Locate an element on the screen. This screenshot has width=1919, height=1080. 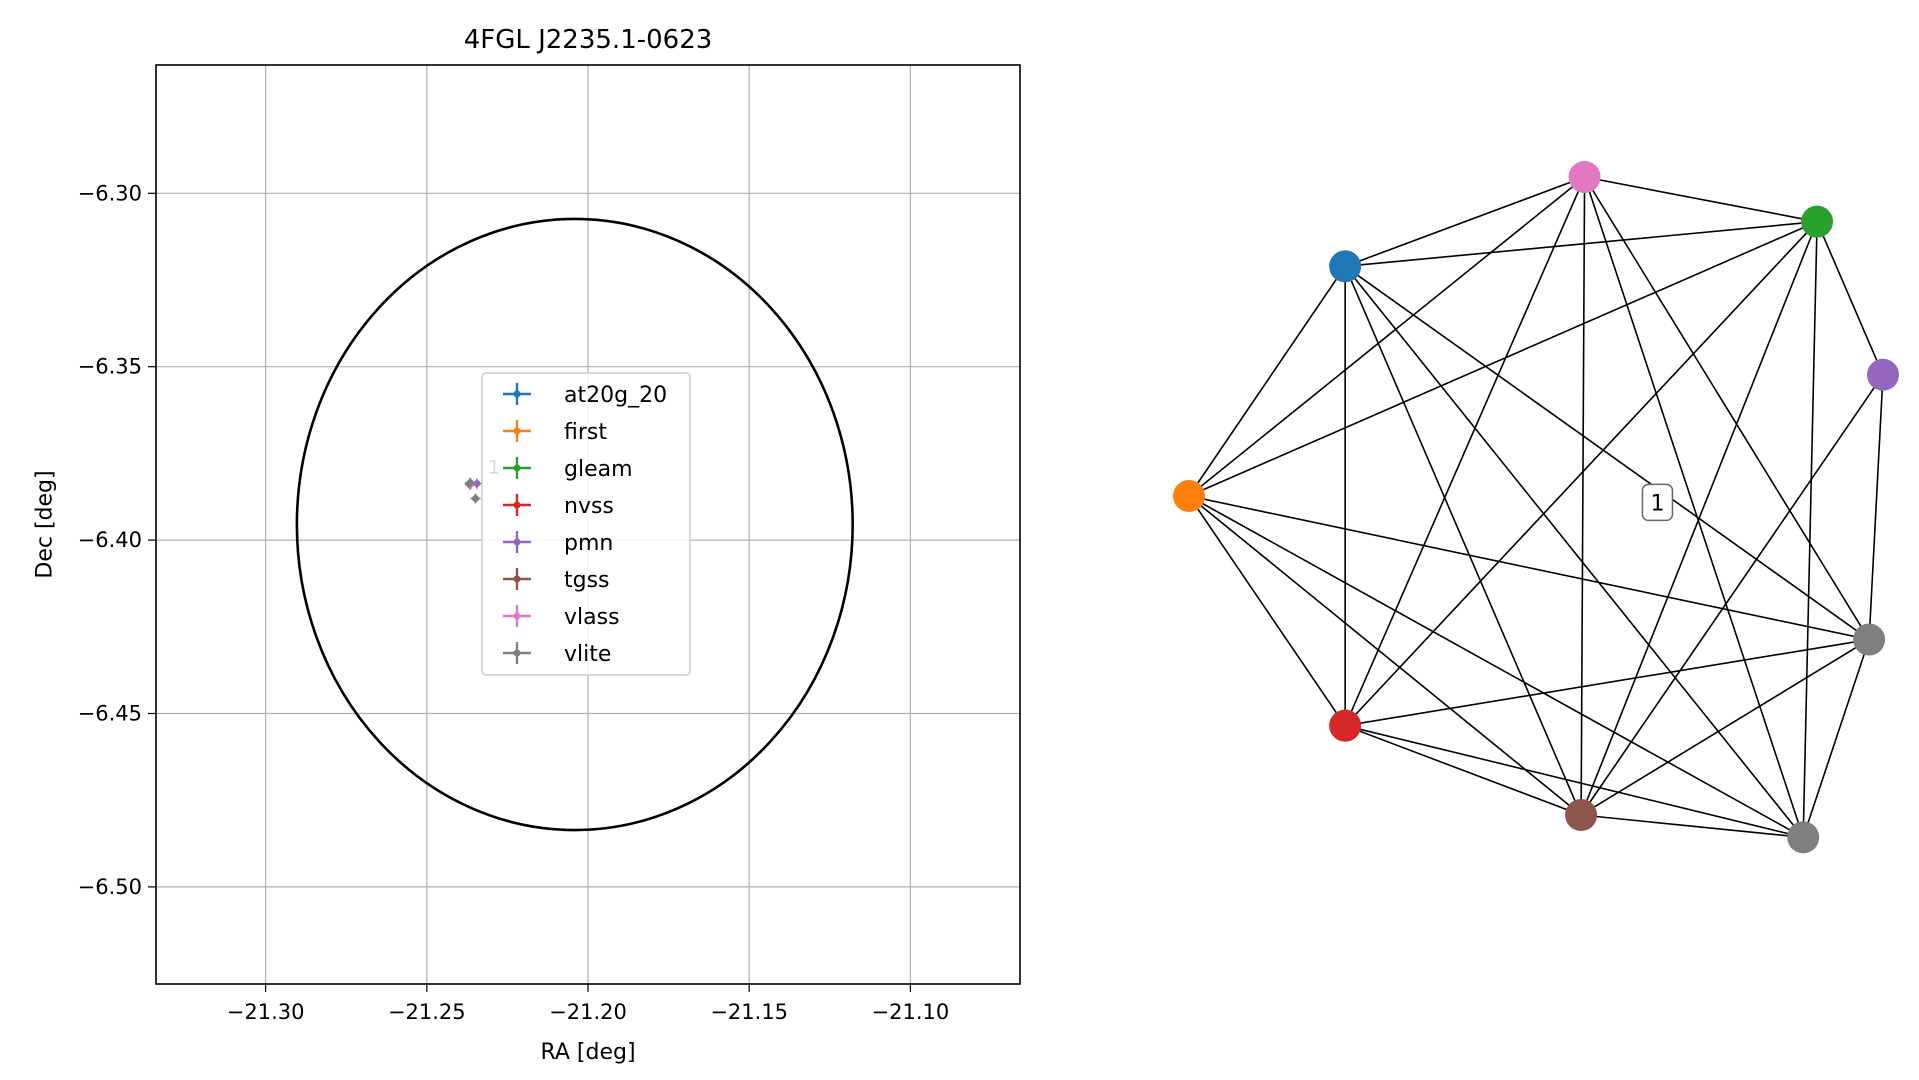
node-tgss is located at coordinates (1581, 815).